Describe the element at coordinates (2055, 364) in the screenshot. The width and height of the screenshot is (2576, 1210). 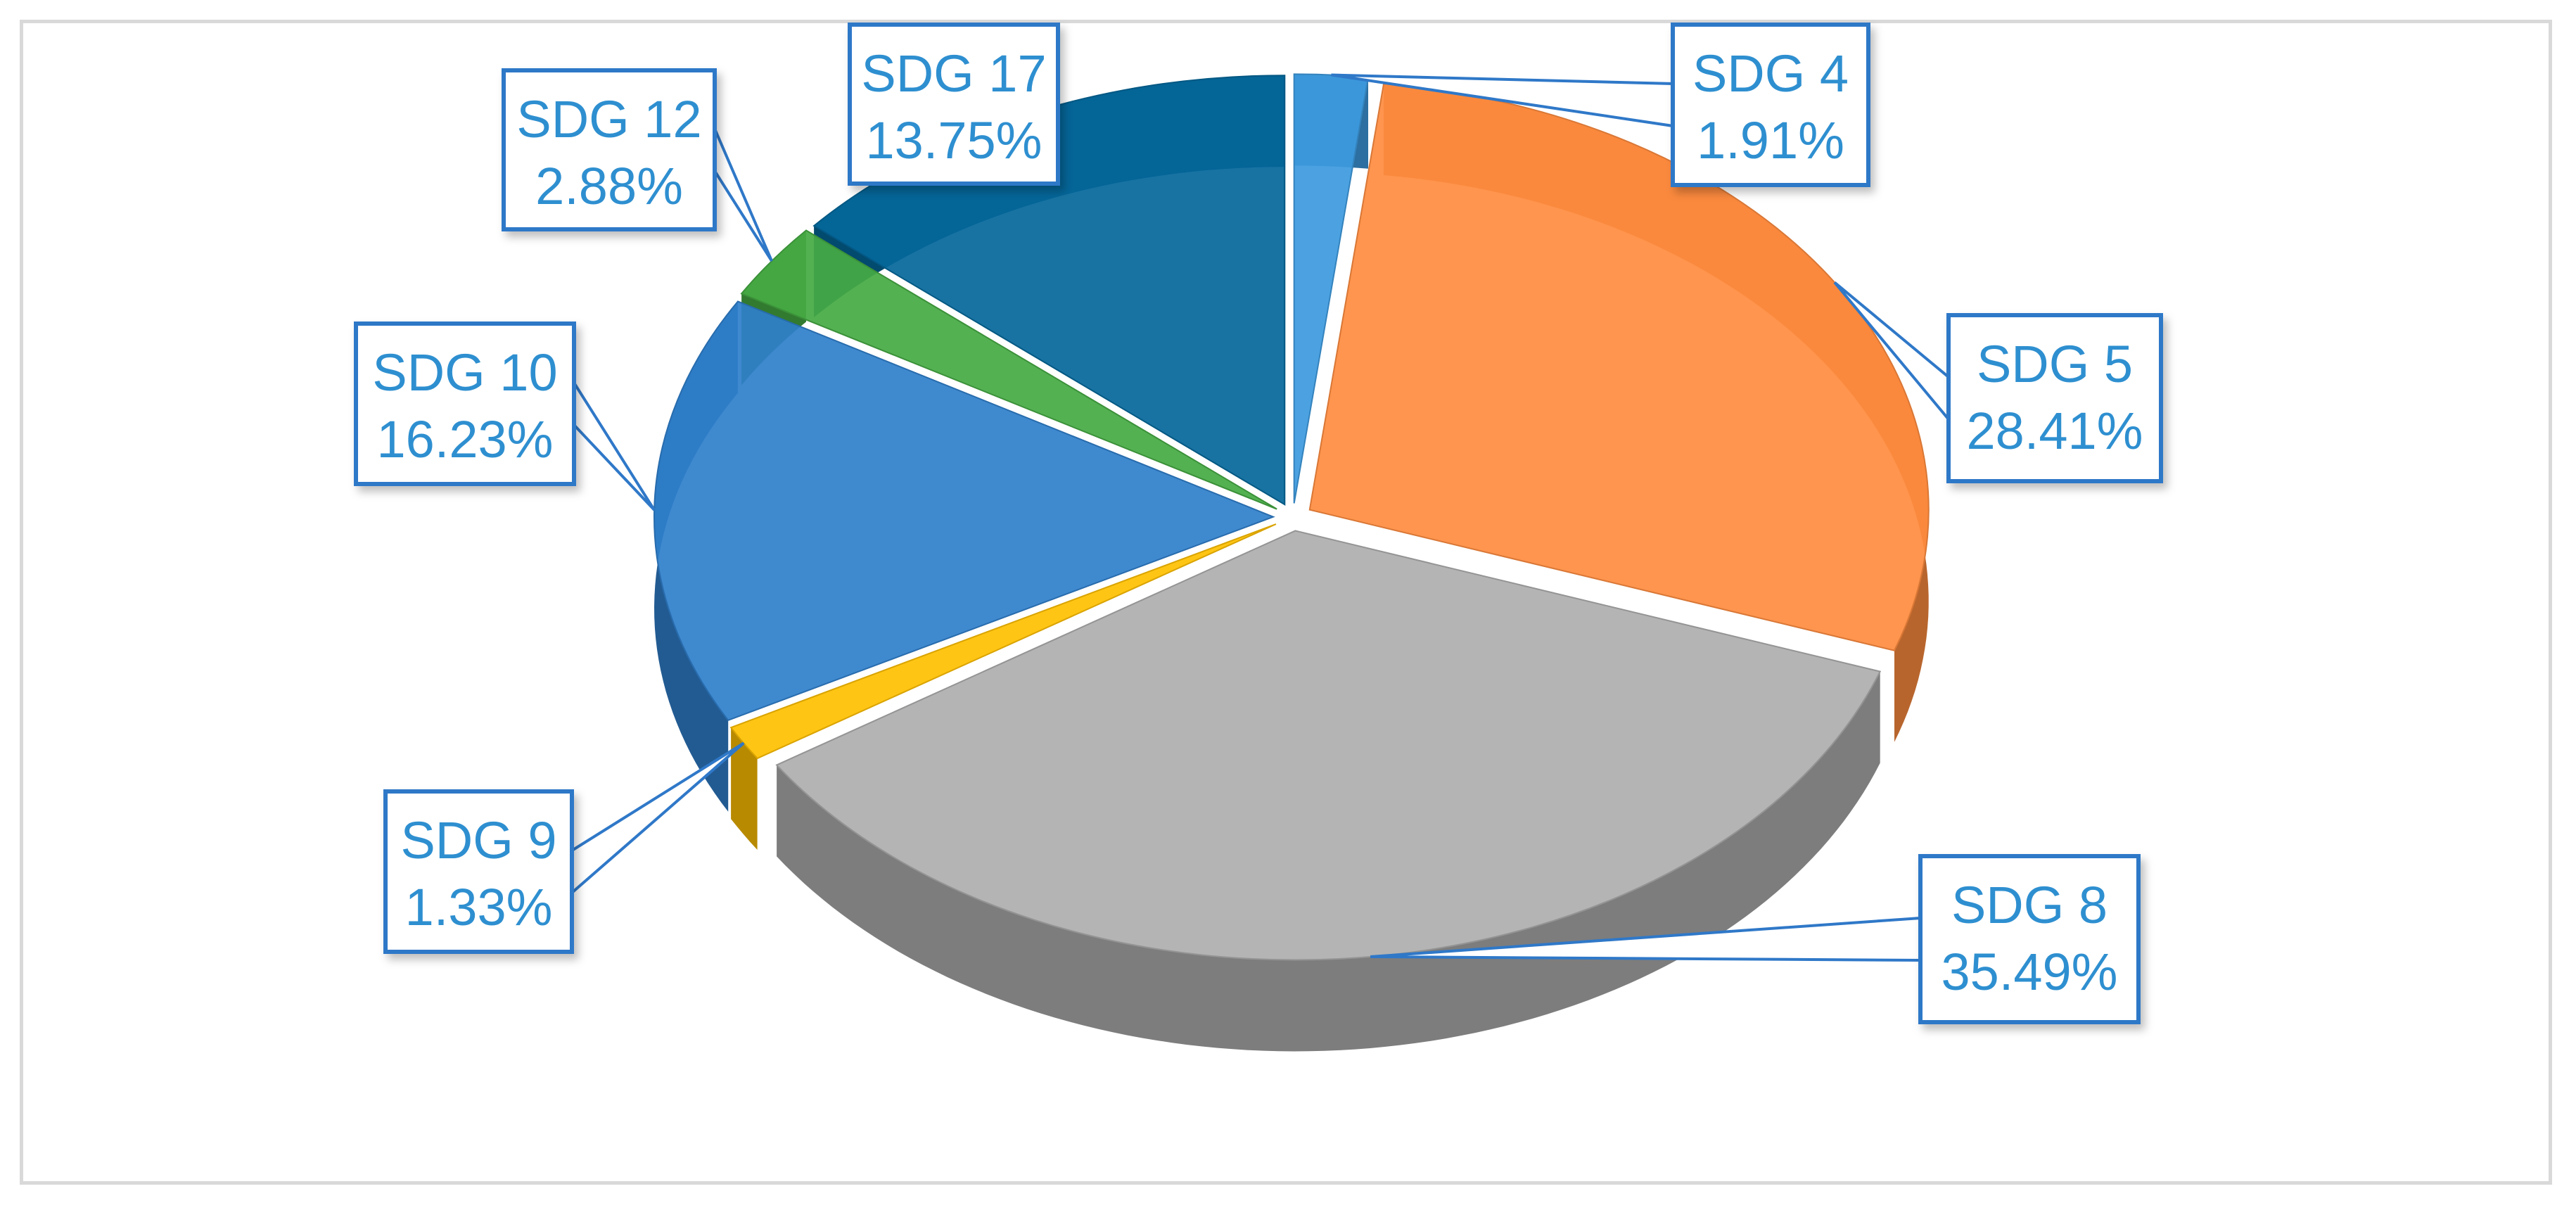
I see `slice-label: SDG 5` at that location.